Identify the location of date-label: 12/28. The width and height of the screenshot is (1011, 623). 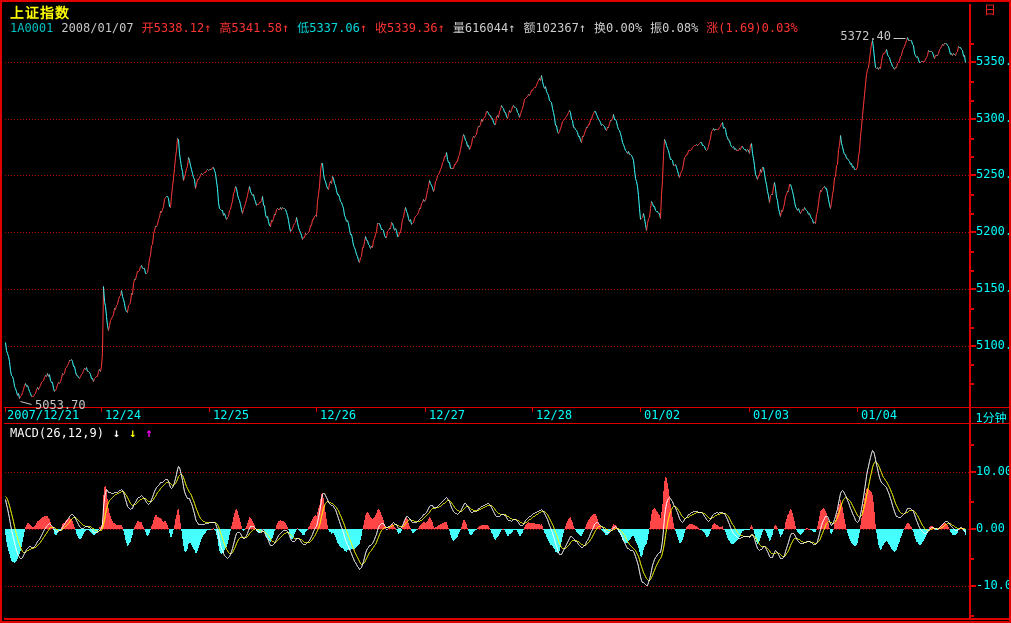
(554, 415).